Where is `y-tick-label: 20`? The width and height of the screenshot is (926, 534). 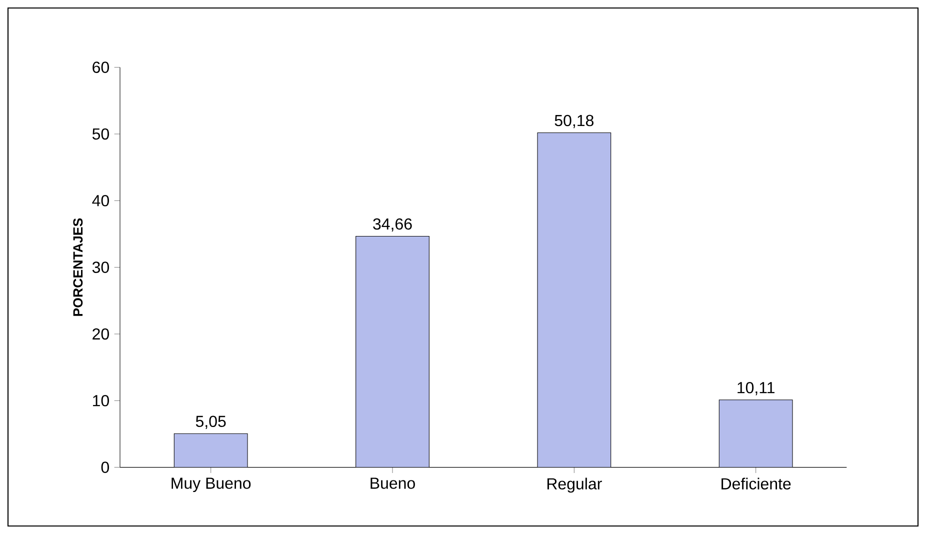
y-tick-label: 20 is located at coordinates (100, 334).